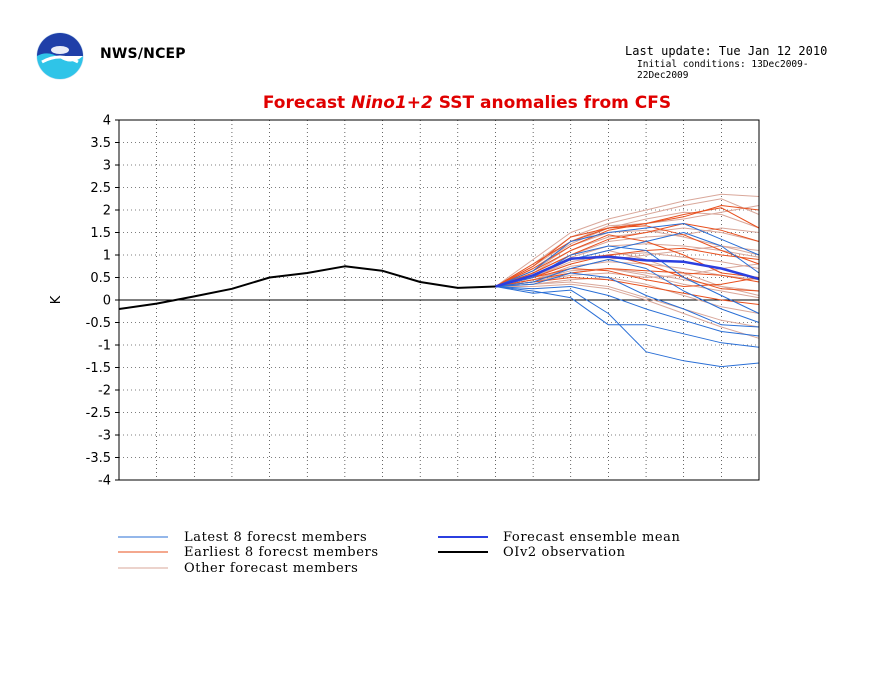  Describe the element at coordinates (100, 278) in the screenshot. I see `y-tick-label: 0.5` at that location.